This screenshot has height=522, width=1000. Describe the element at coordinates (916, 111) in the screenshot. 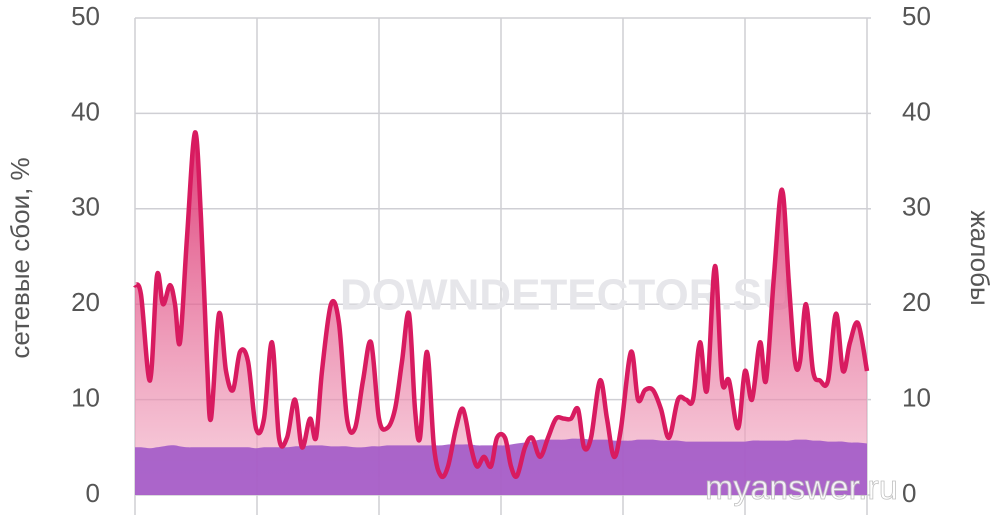

I see `y2-tick-label: 40` at that location.